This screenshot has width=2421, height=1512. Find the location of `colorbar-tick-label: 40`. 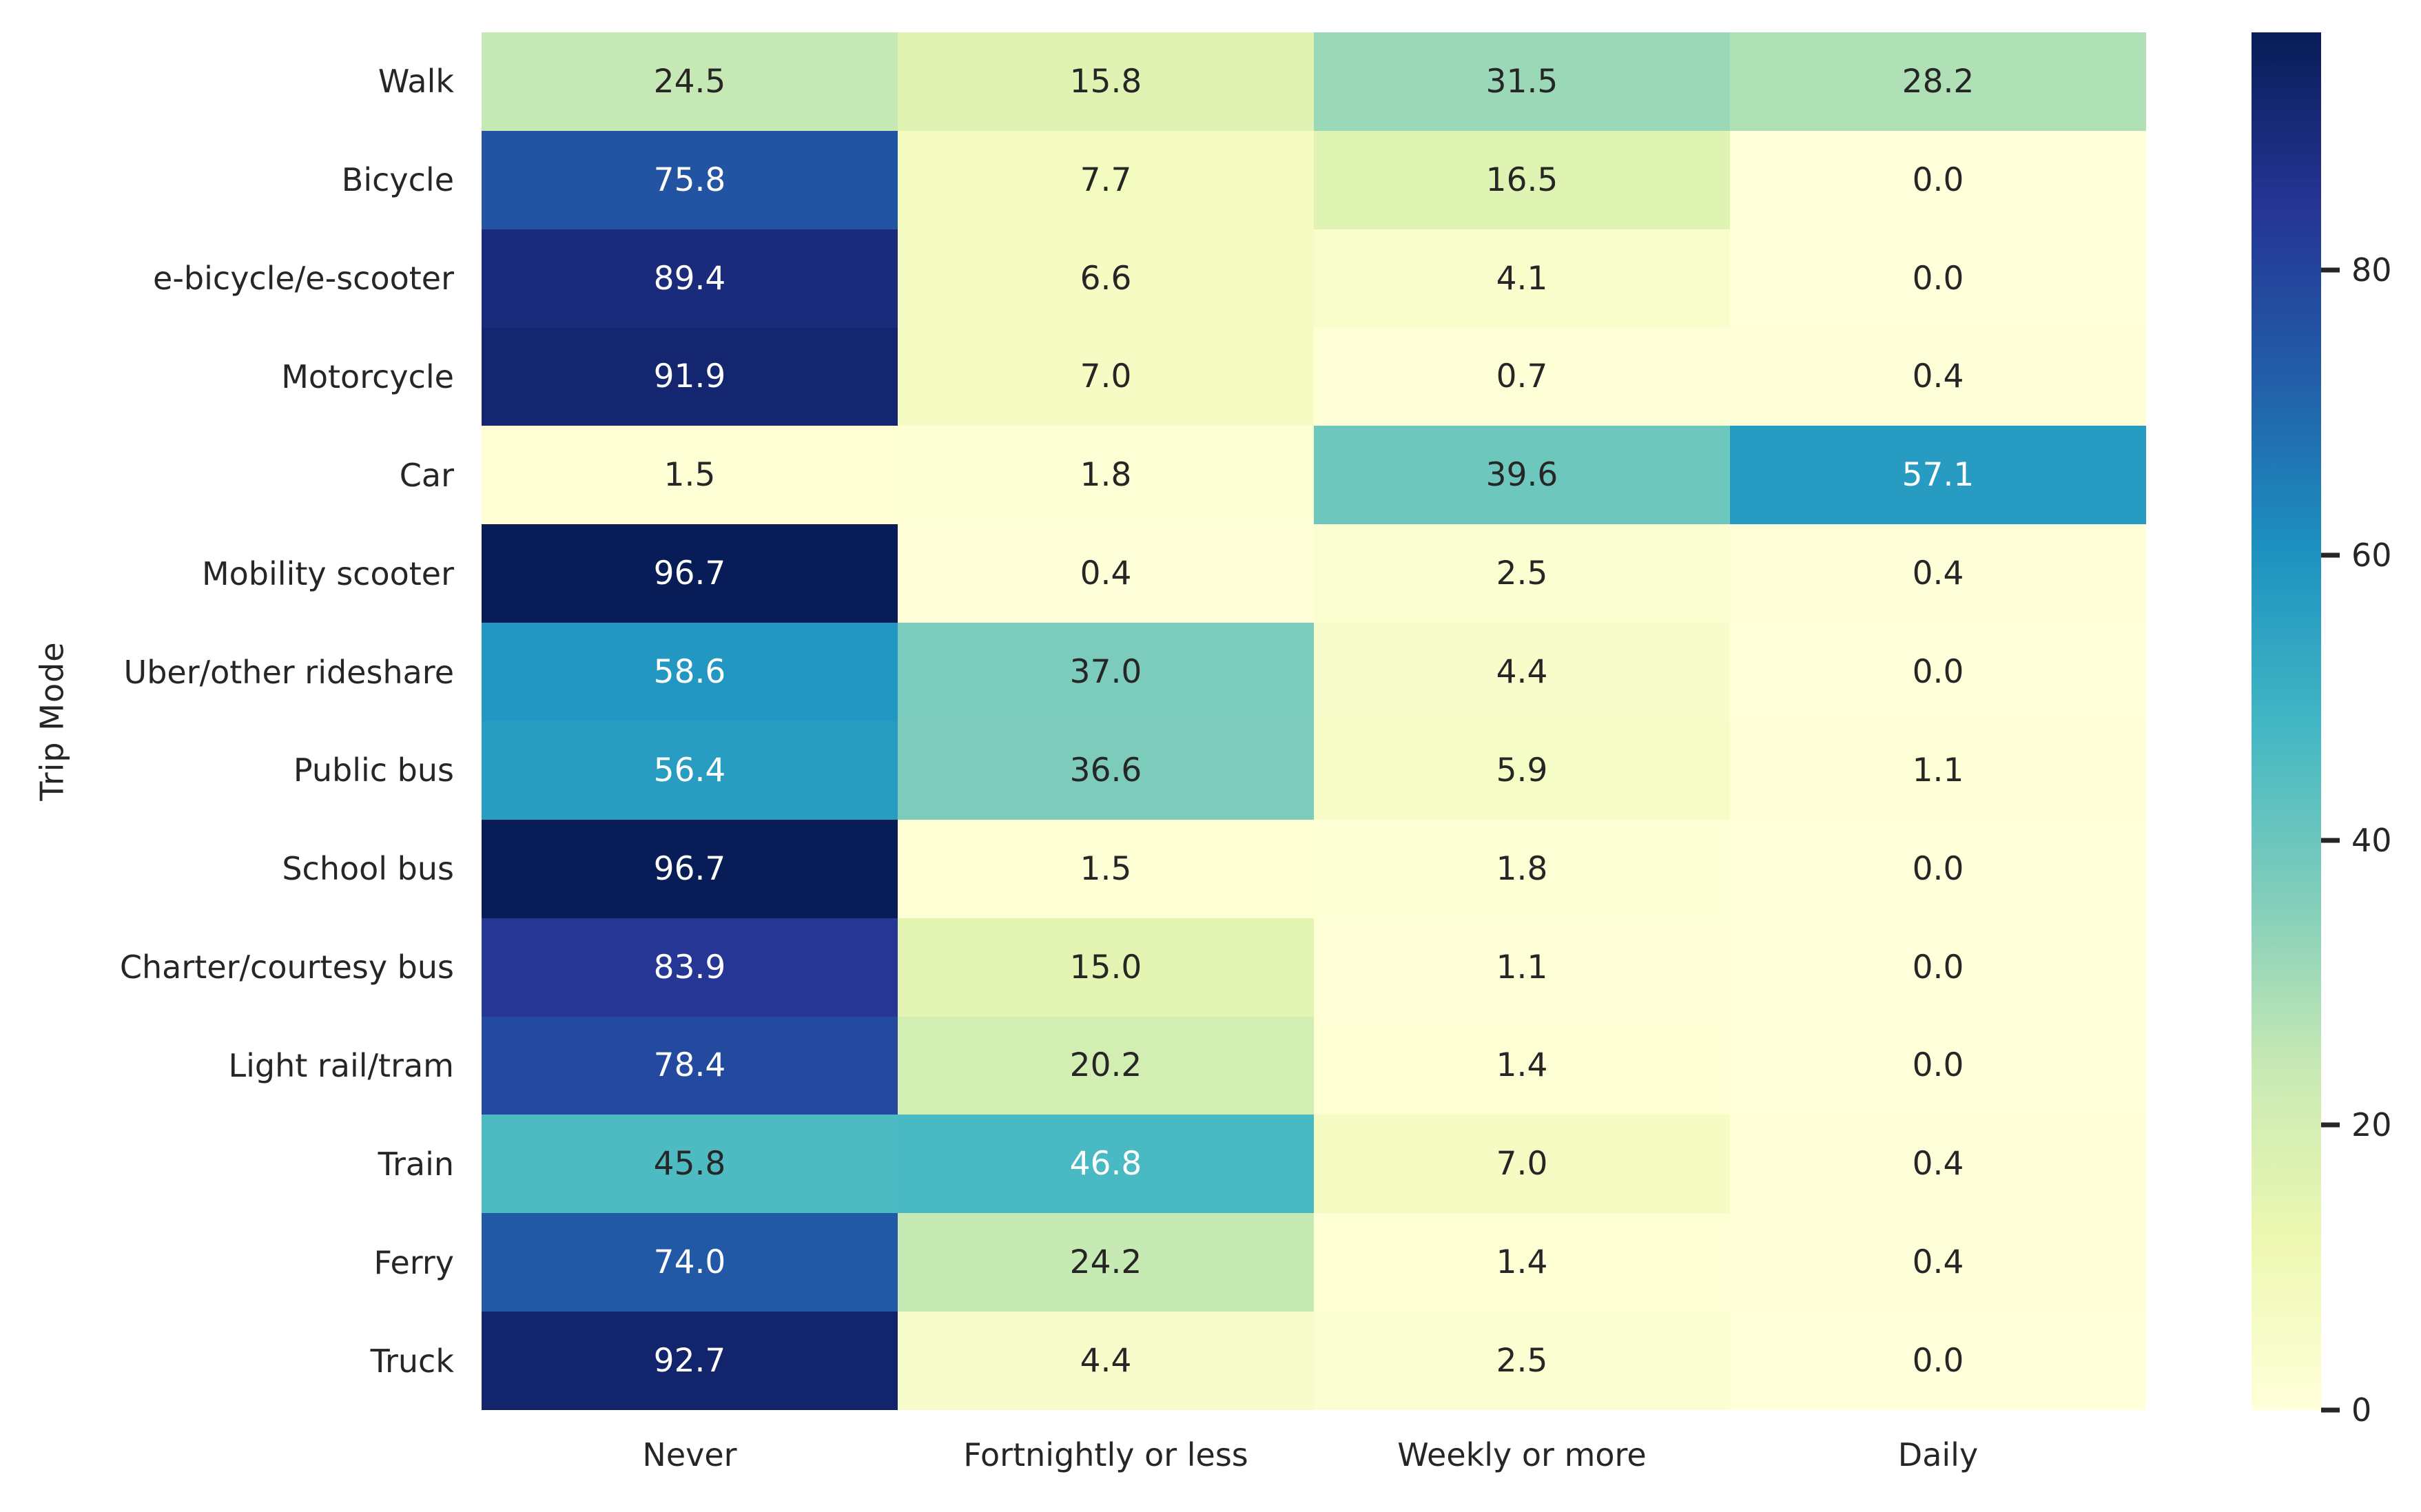

colorbar-tick-label: 40 is located at coordinates (2371, 840).